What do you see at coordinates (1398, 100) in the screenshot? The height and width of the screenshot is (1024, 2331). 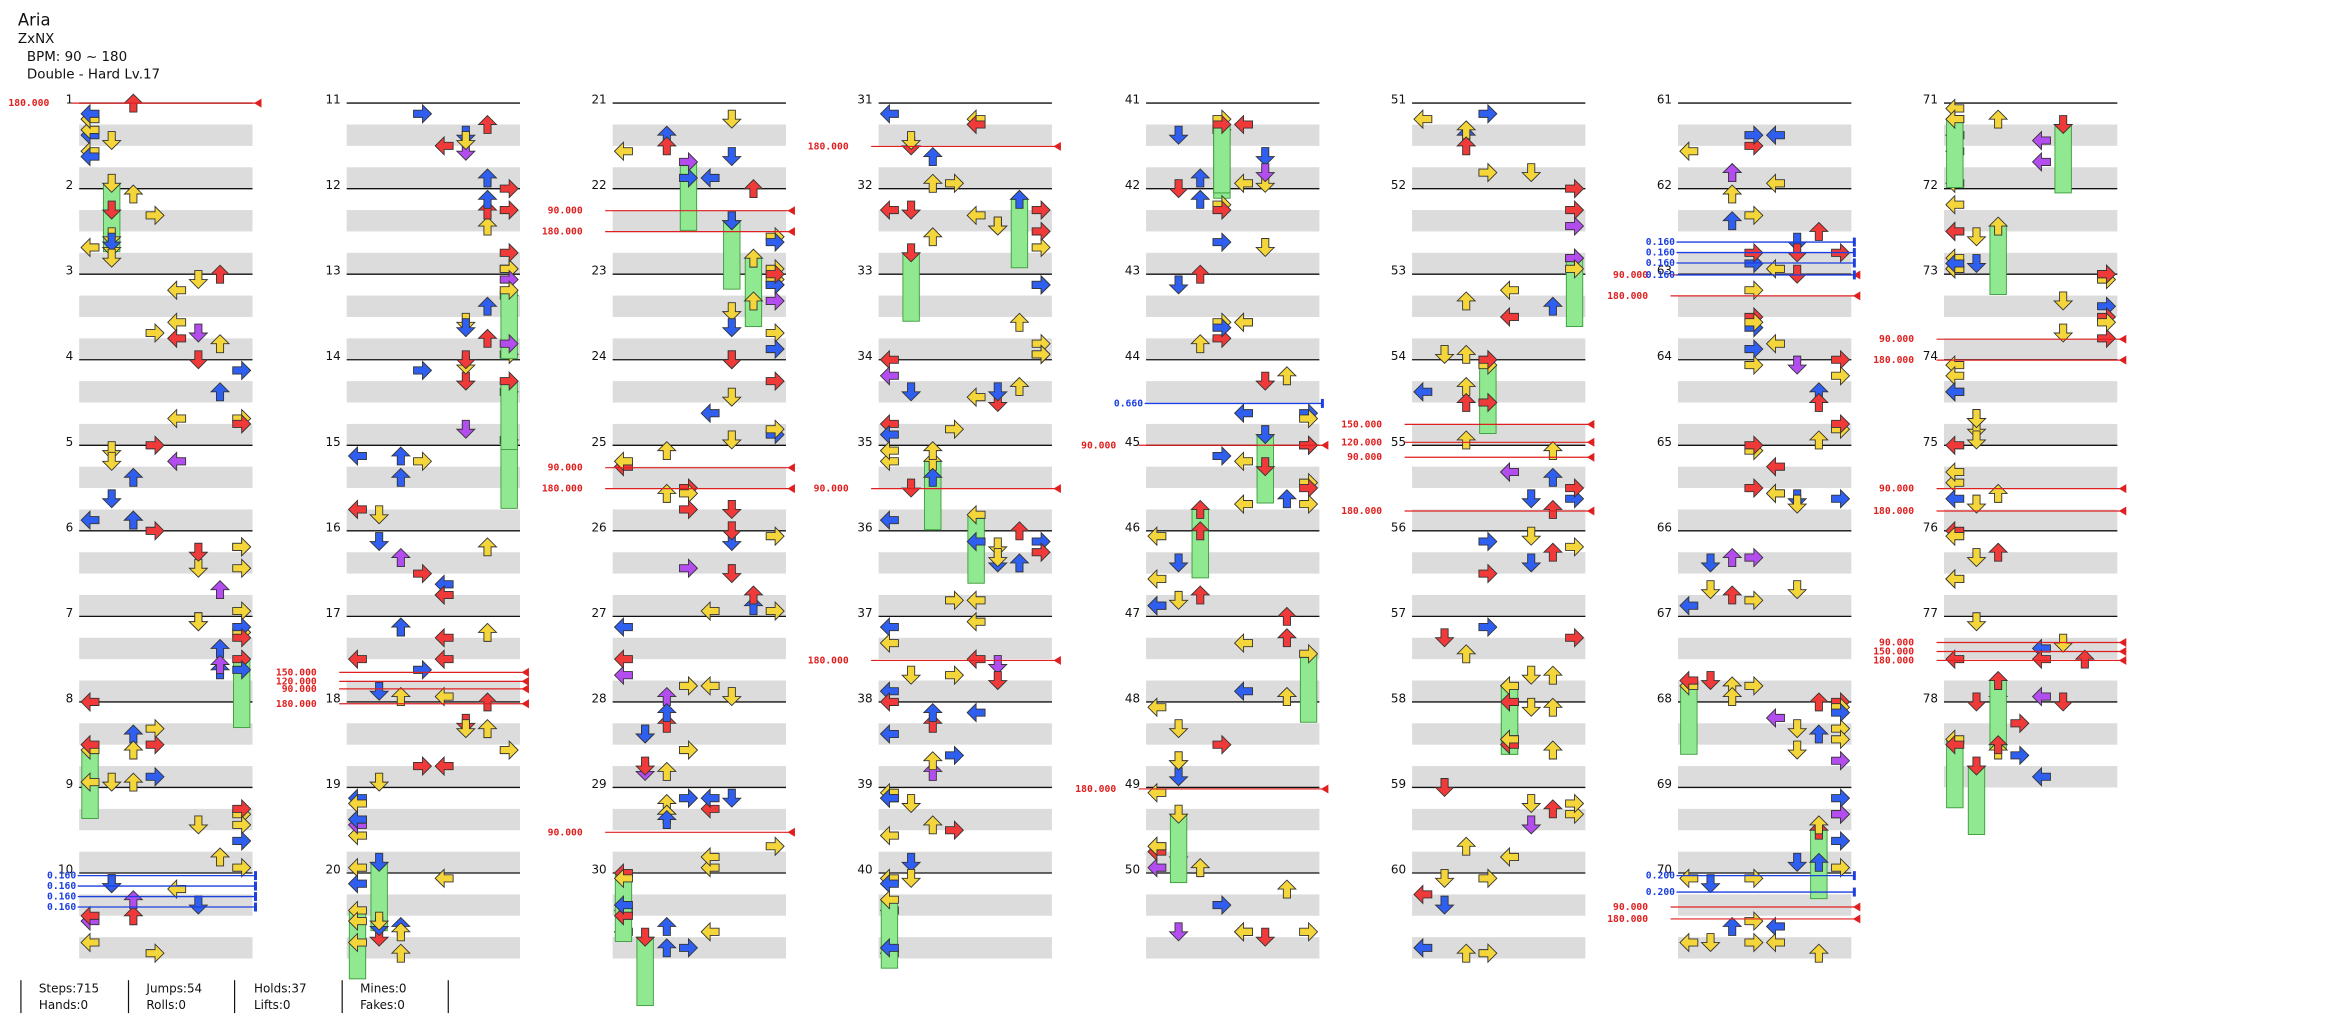 I see `measure-number: 51` at bounding box center [1398, 100].